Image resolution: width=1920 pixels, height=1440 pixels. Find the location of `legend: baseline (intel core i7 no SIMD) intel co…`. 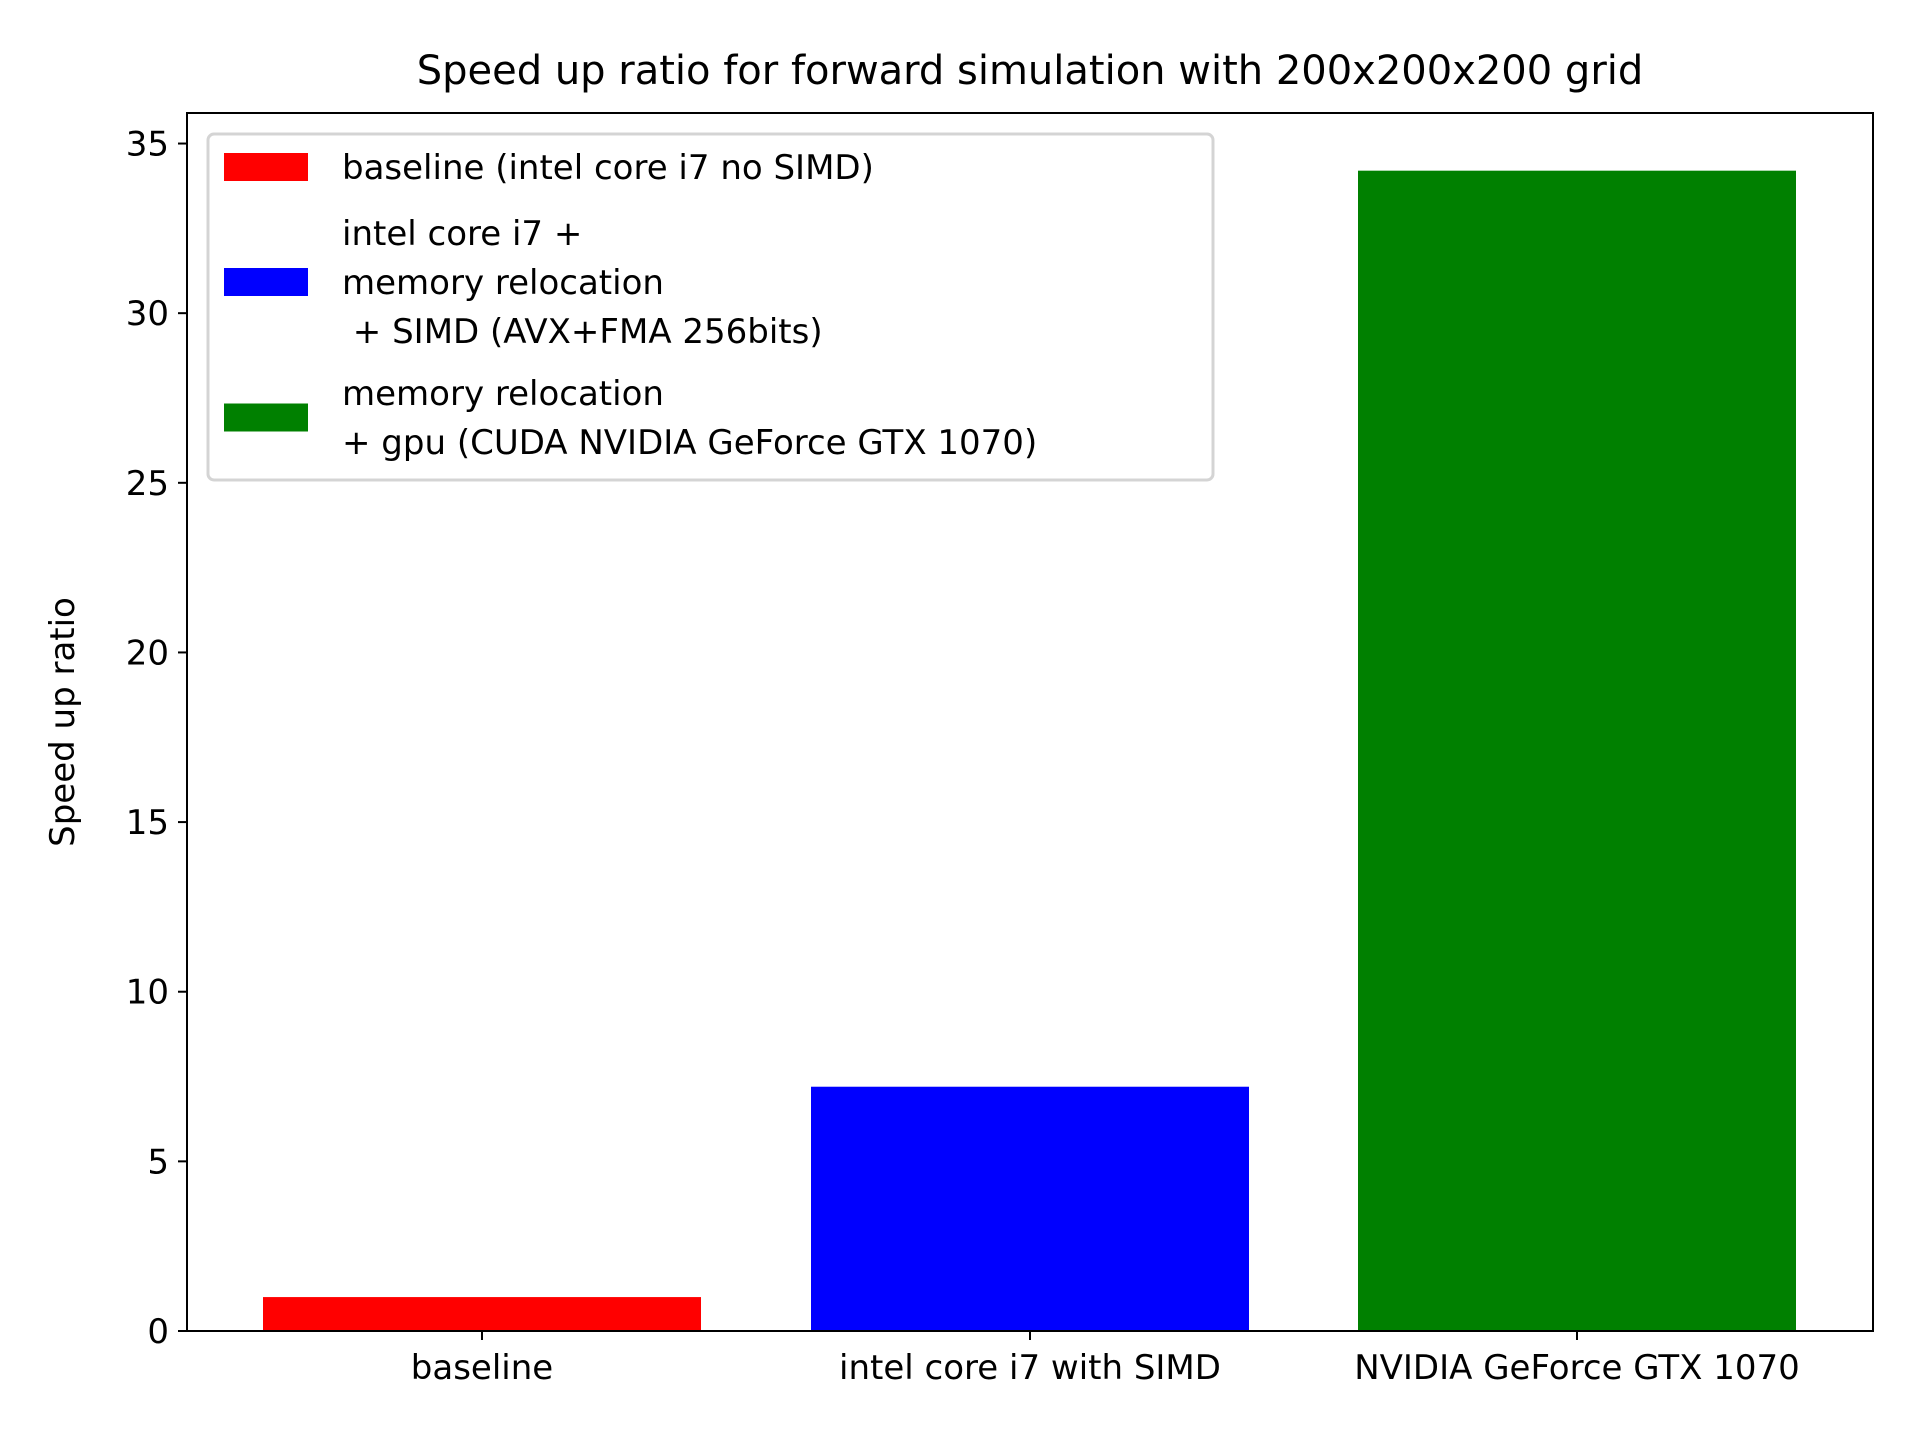

legend: baseline (intel core i7 no SIMD) intel co… is located at coordinates (710, 307).